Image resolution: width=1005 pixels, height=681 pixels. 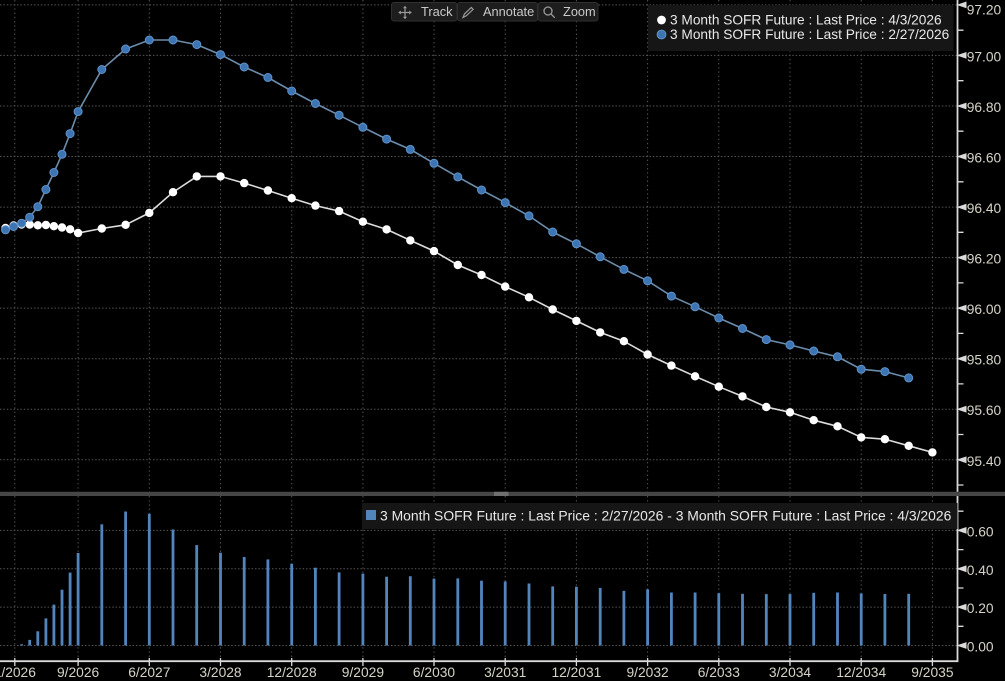 I want to click on svg-text: 9/2026, so click(x=78, y=672).